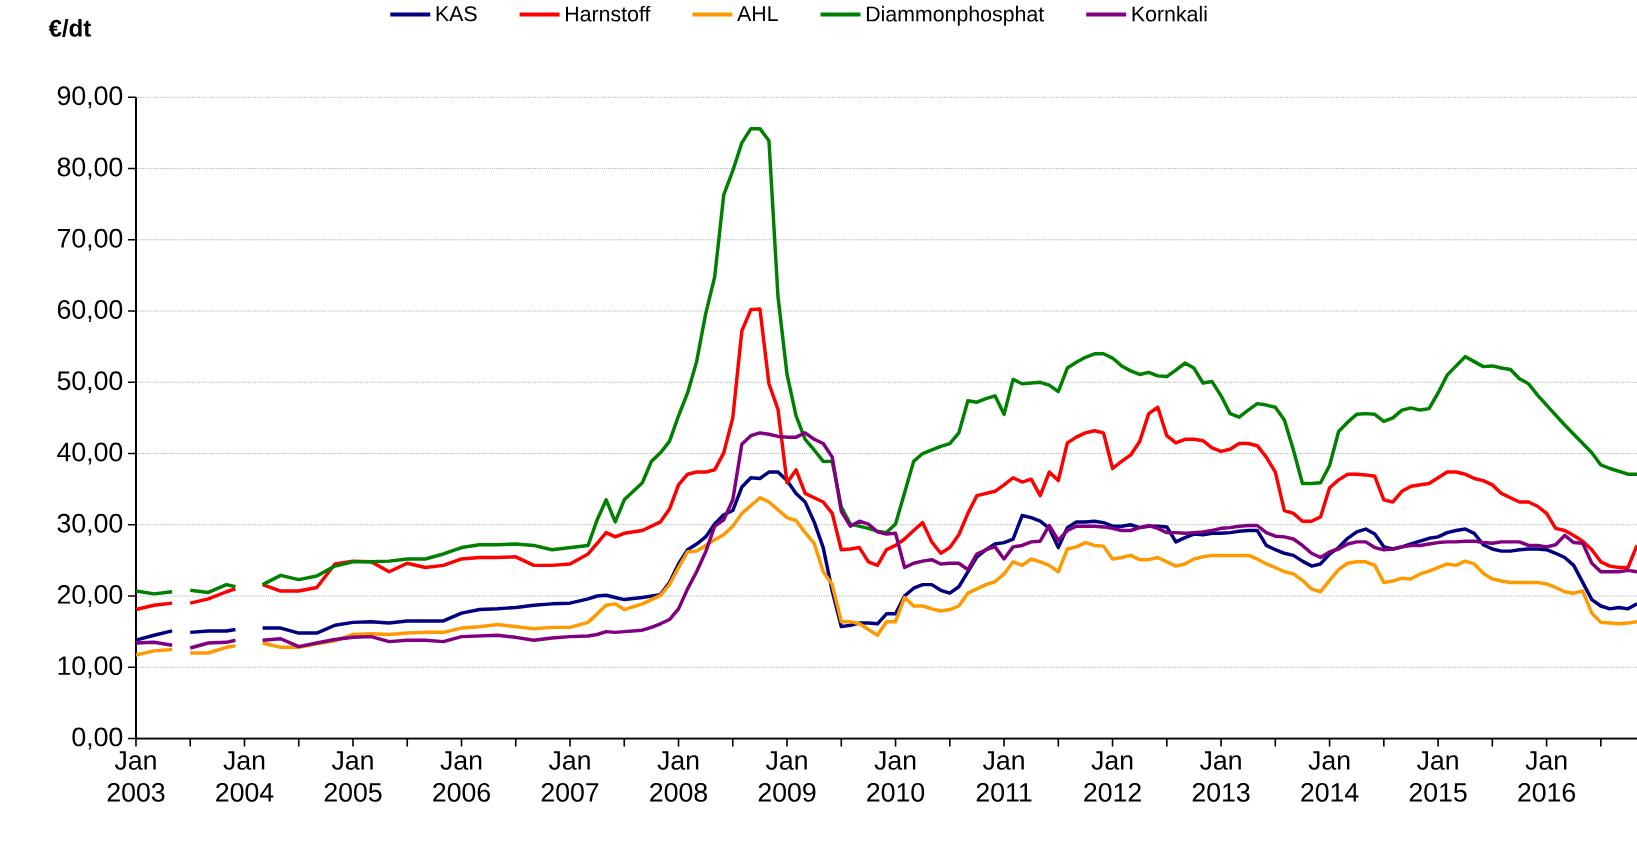 This screenshot has width=1637, height=841. What do you see at coordinates (679, 776) in the screenshot?
I see `x-tick-label: Jan 2008` at bounding box center [679, 776].